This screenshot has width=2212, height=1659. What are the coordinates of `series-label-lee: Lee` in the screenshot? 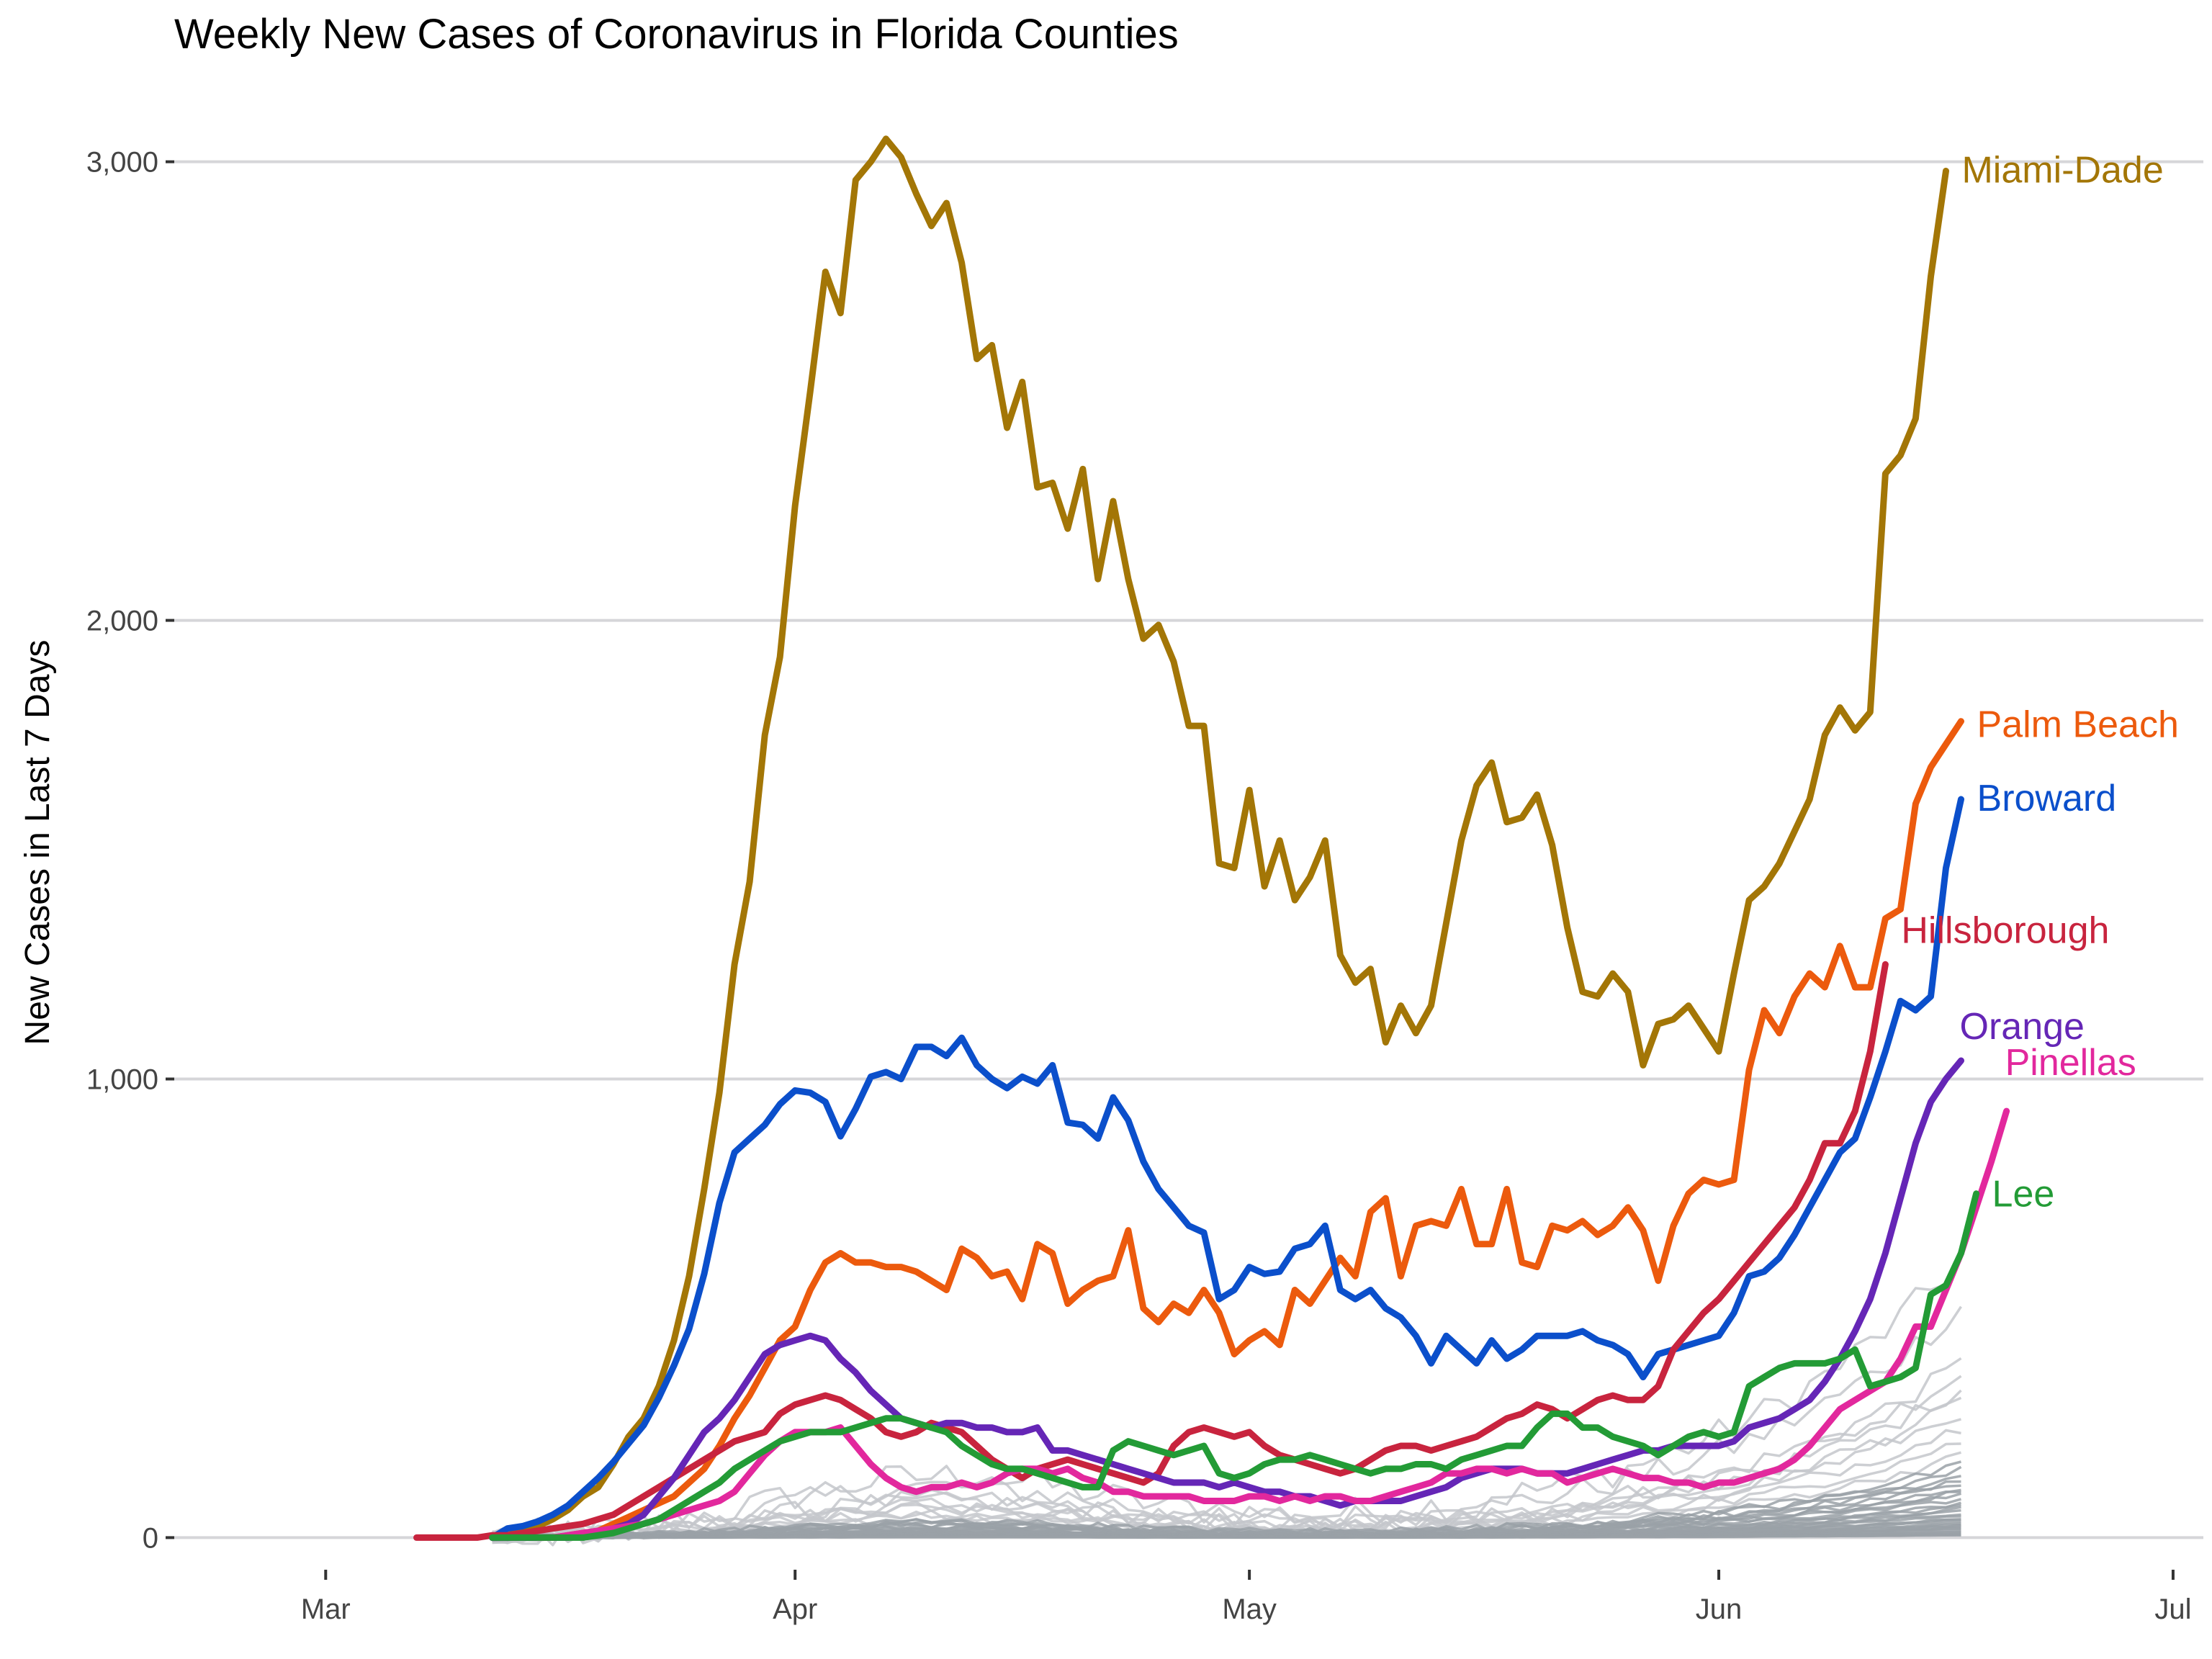 It's located at (2024, 1194).